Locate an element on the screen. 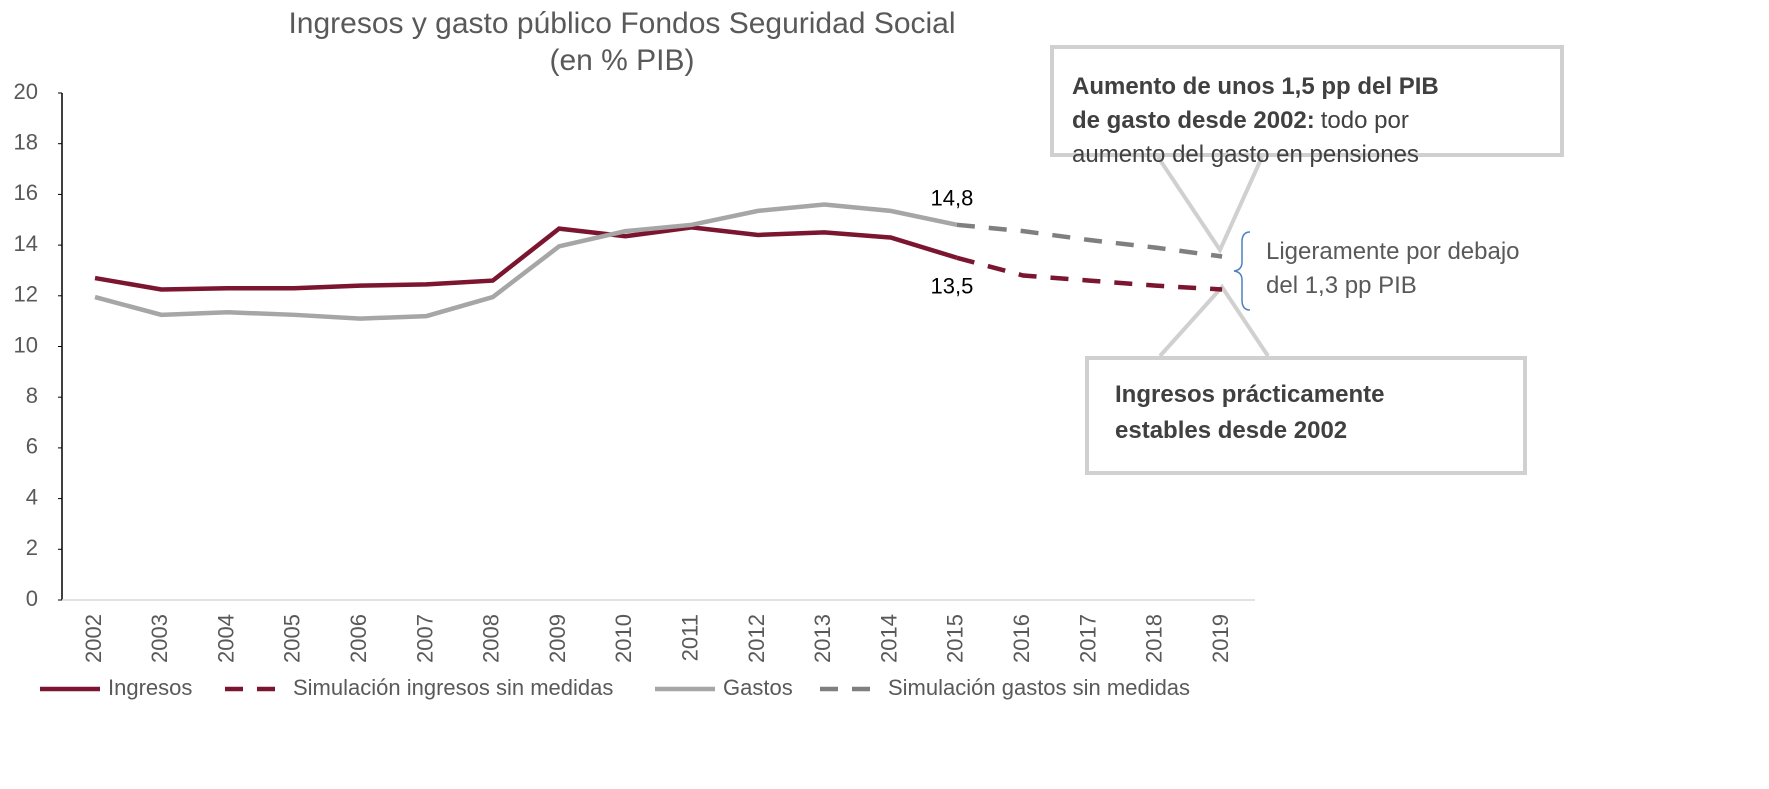 The width and height of the screenshot is (1769, 789). x-tick-label: 2015 is located at coordinates (955, 638).